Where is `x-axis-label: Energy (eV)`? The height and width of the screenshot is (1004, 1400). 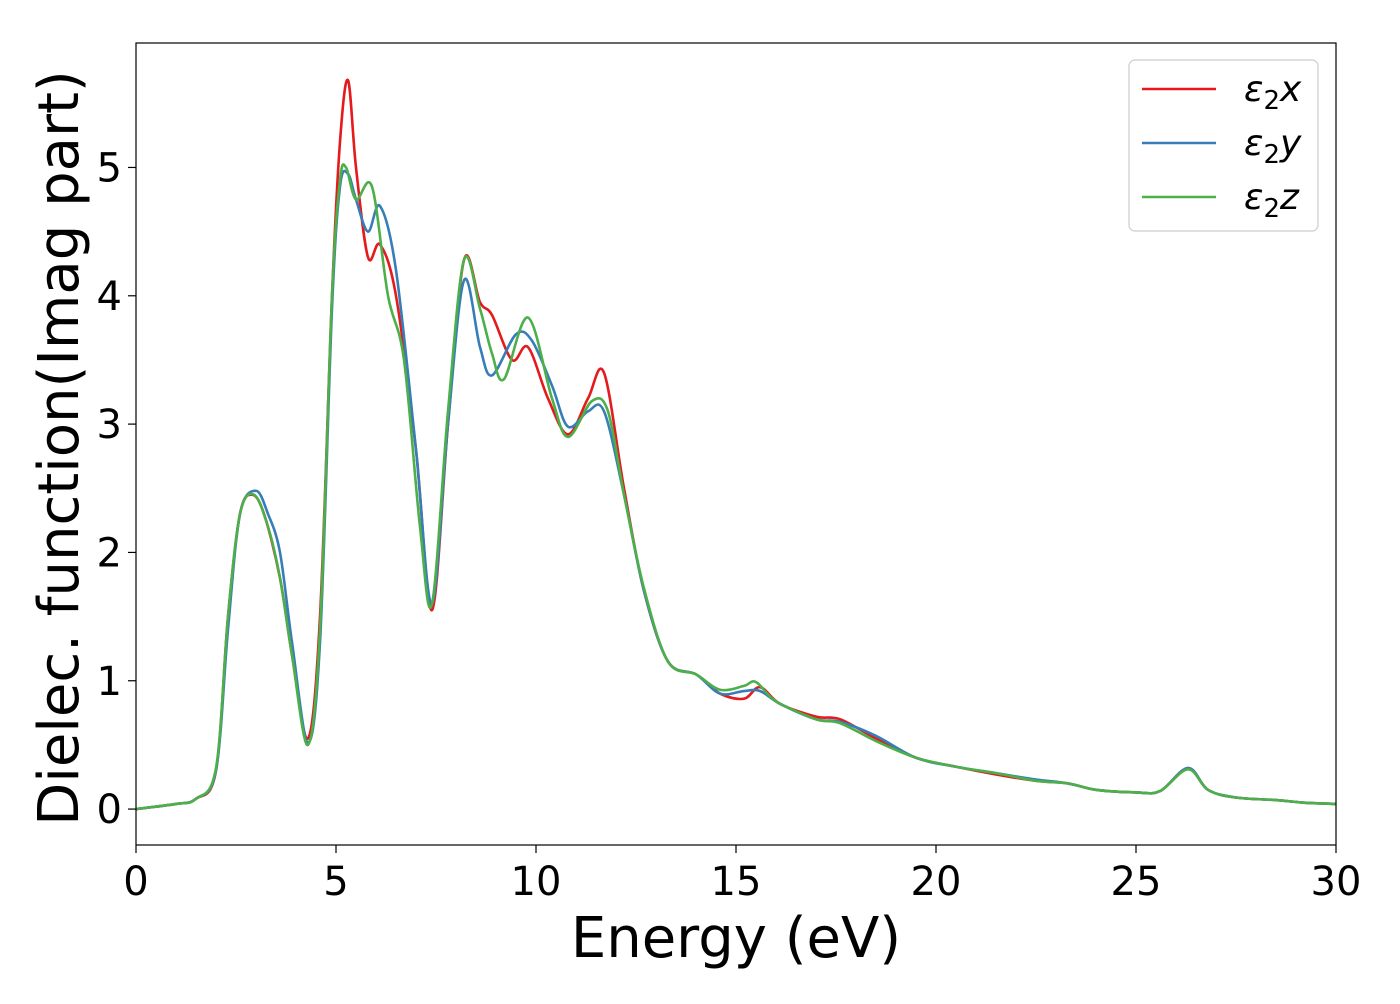
x-axis-label: Energy (eV) is located at coordinates (736, 938).